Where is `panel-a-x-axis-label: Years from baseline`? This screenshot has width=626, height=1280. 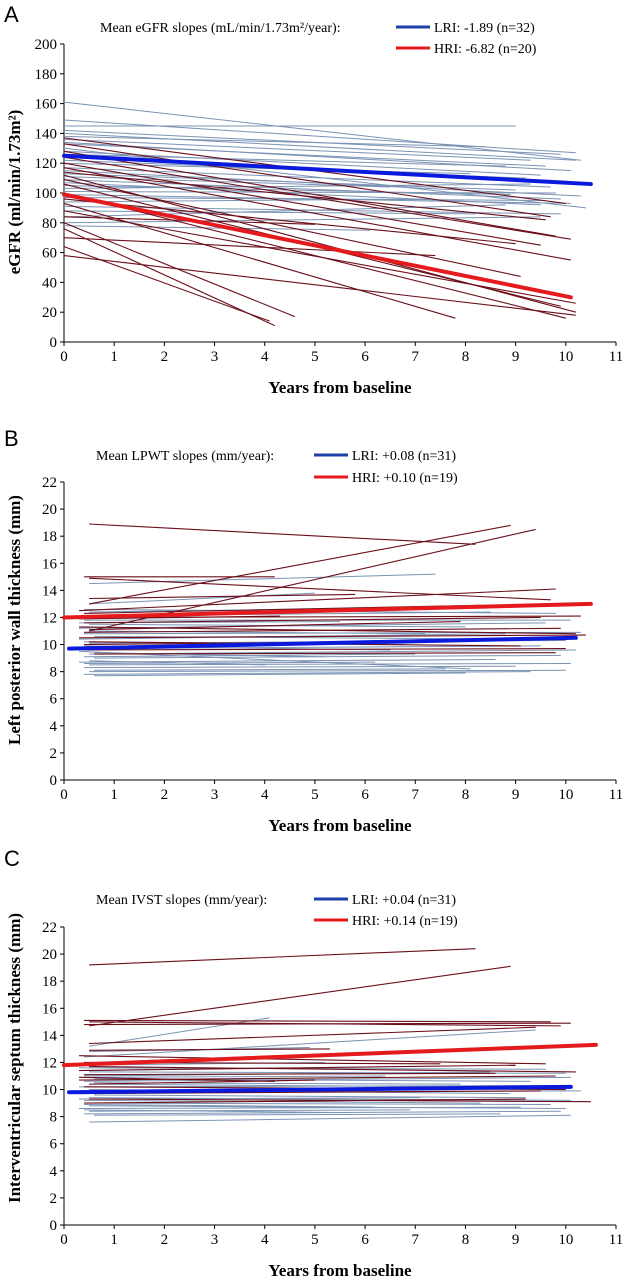
panel-a-x-axis-label: Years from baseline is located at coordinates (340, 387).